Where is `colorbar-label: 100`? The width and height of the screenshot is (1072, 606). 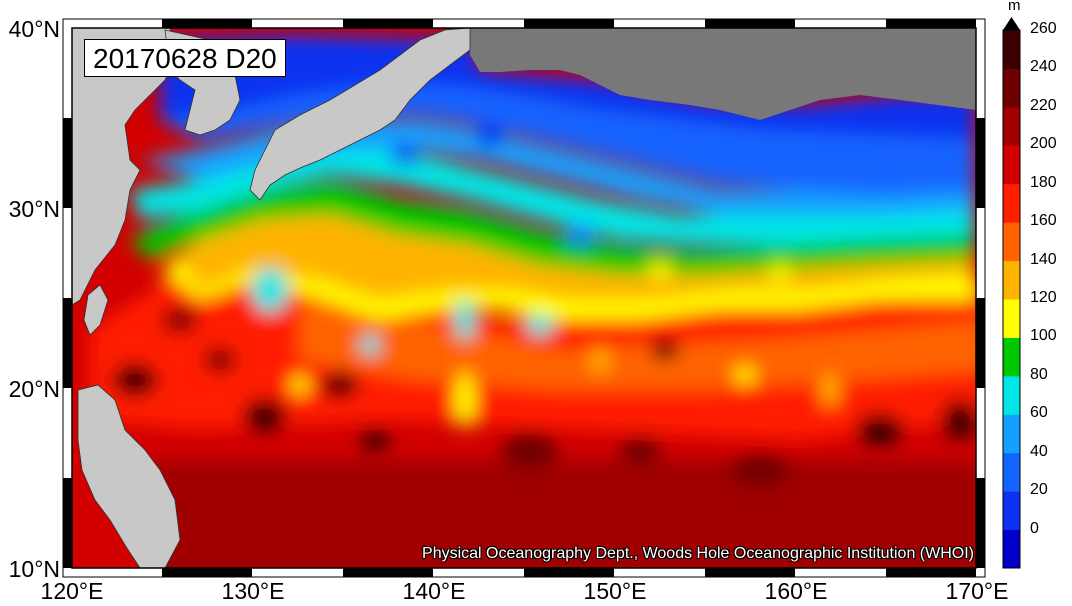 colorbar-label: 100 is located at coordinates (1043, 336).